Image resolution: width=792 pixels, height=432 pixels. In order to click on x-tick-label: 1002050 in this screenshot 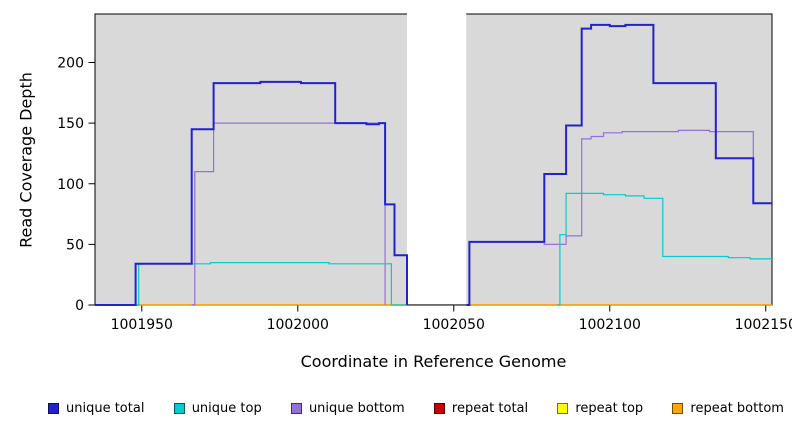, I will do `click(454, 325)`.